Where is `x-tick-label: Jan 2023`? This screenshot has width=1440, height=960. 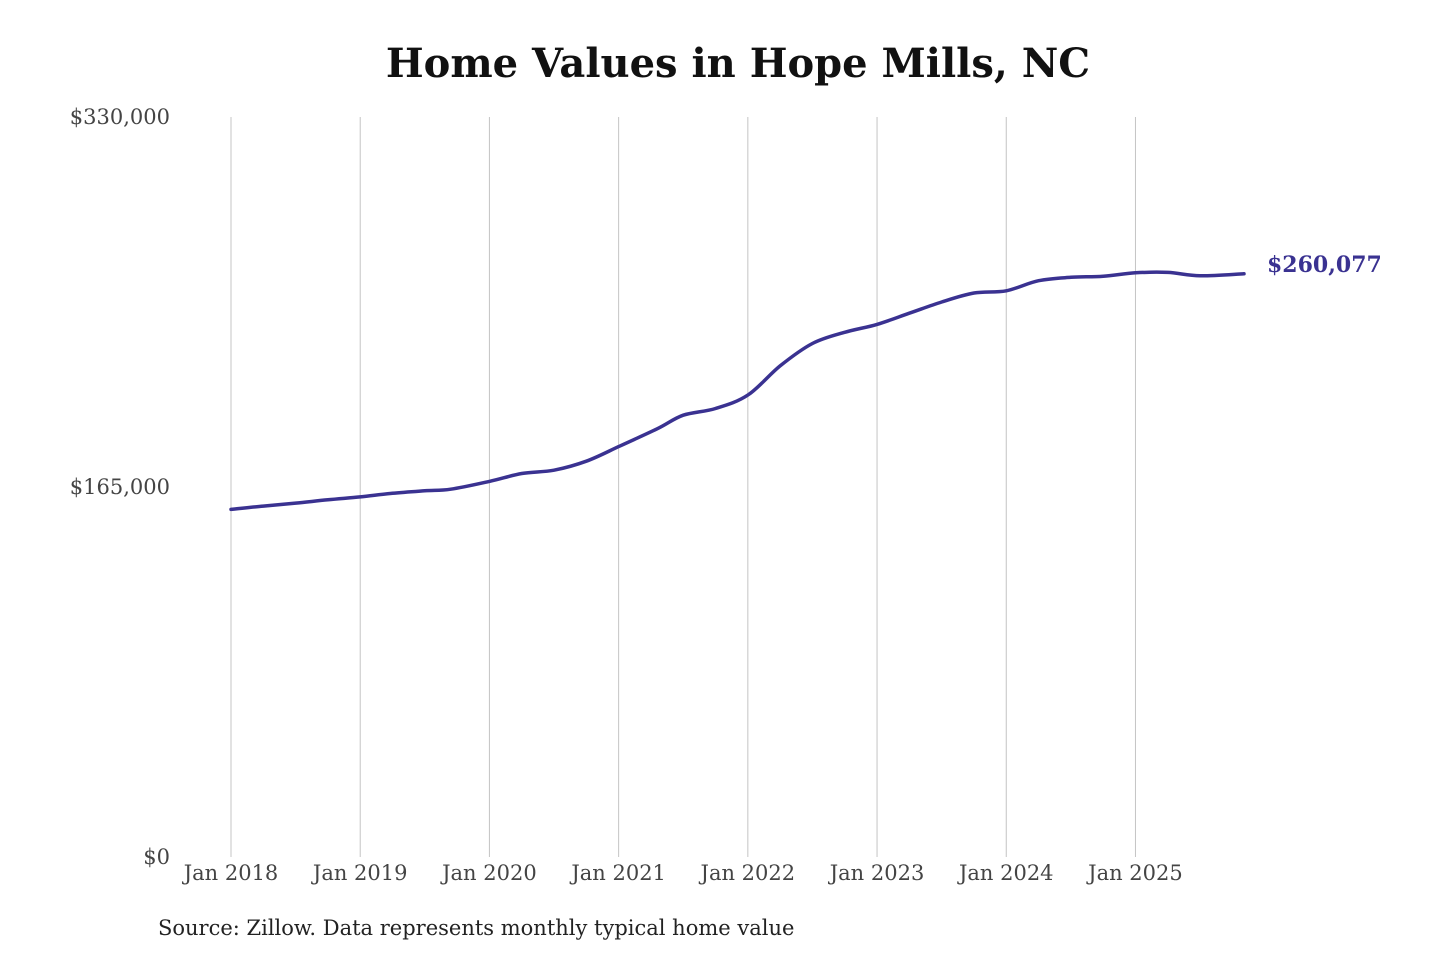 x-tick-label: Jan 2023 is located at coordinates (876, 873).